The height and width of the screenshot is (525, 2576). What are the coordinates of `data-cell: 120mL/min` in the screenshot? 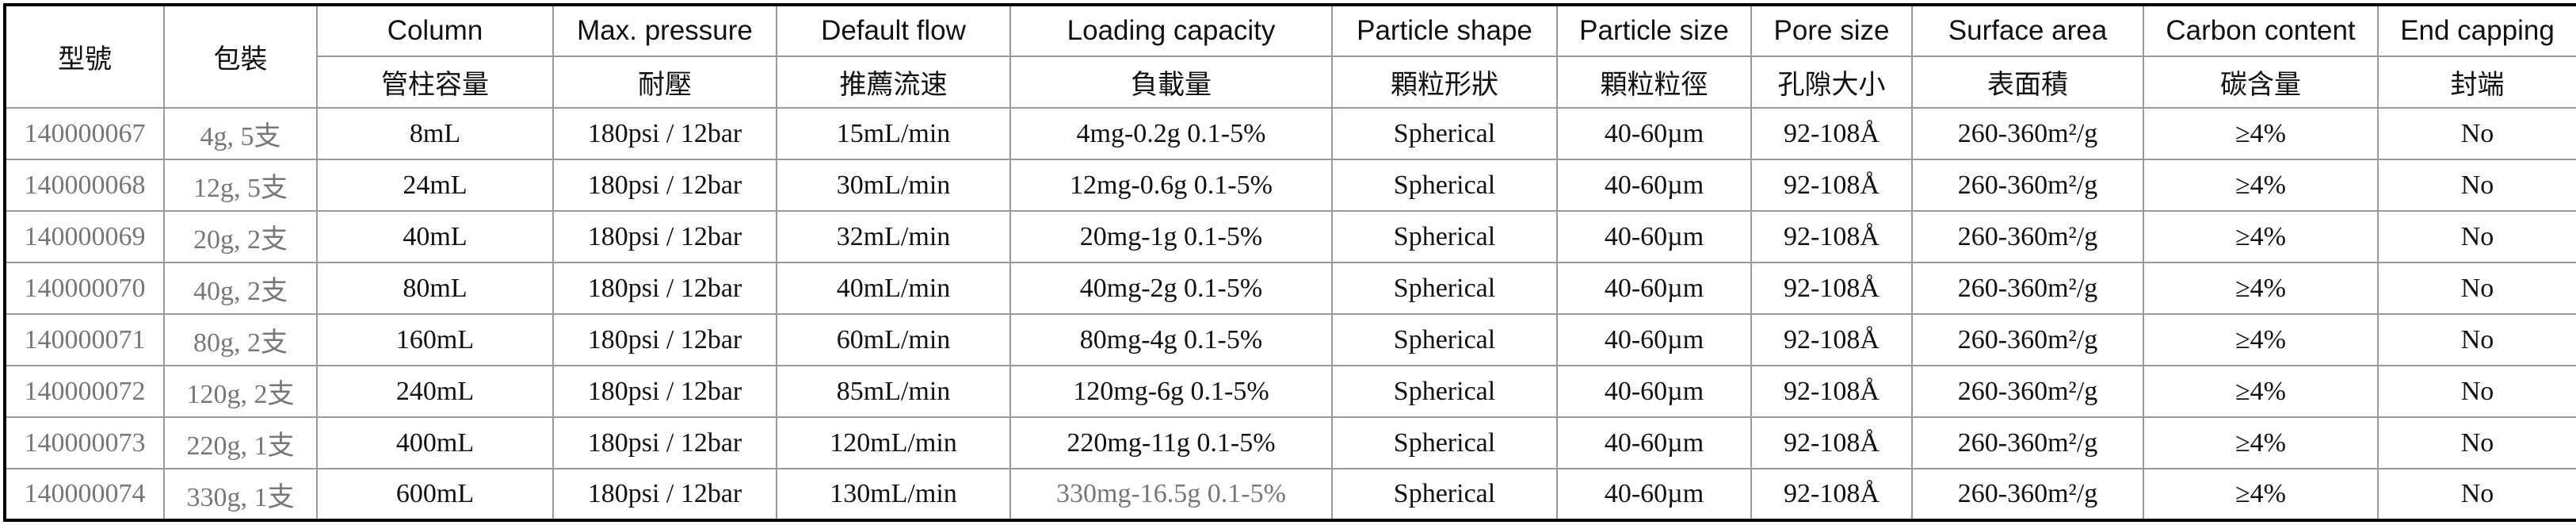 It's located at (893, 443).